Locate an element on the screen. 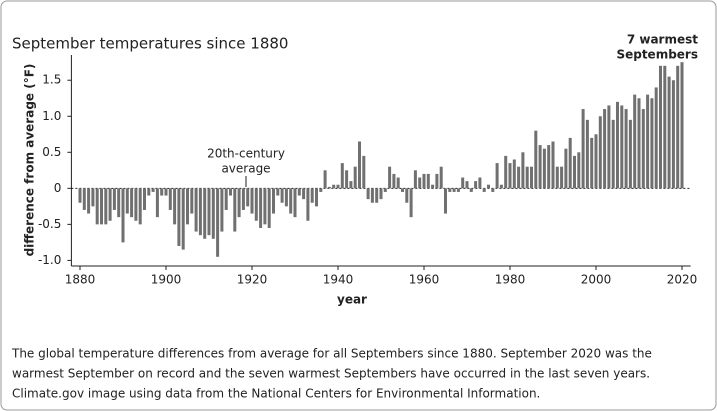 The width and height of the screenshot is (717, 411). annotation: Septembers is located at coordinates (657, 55).